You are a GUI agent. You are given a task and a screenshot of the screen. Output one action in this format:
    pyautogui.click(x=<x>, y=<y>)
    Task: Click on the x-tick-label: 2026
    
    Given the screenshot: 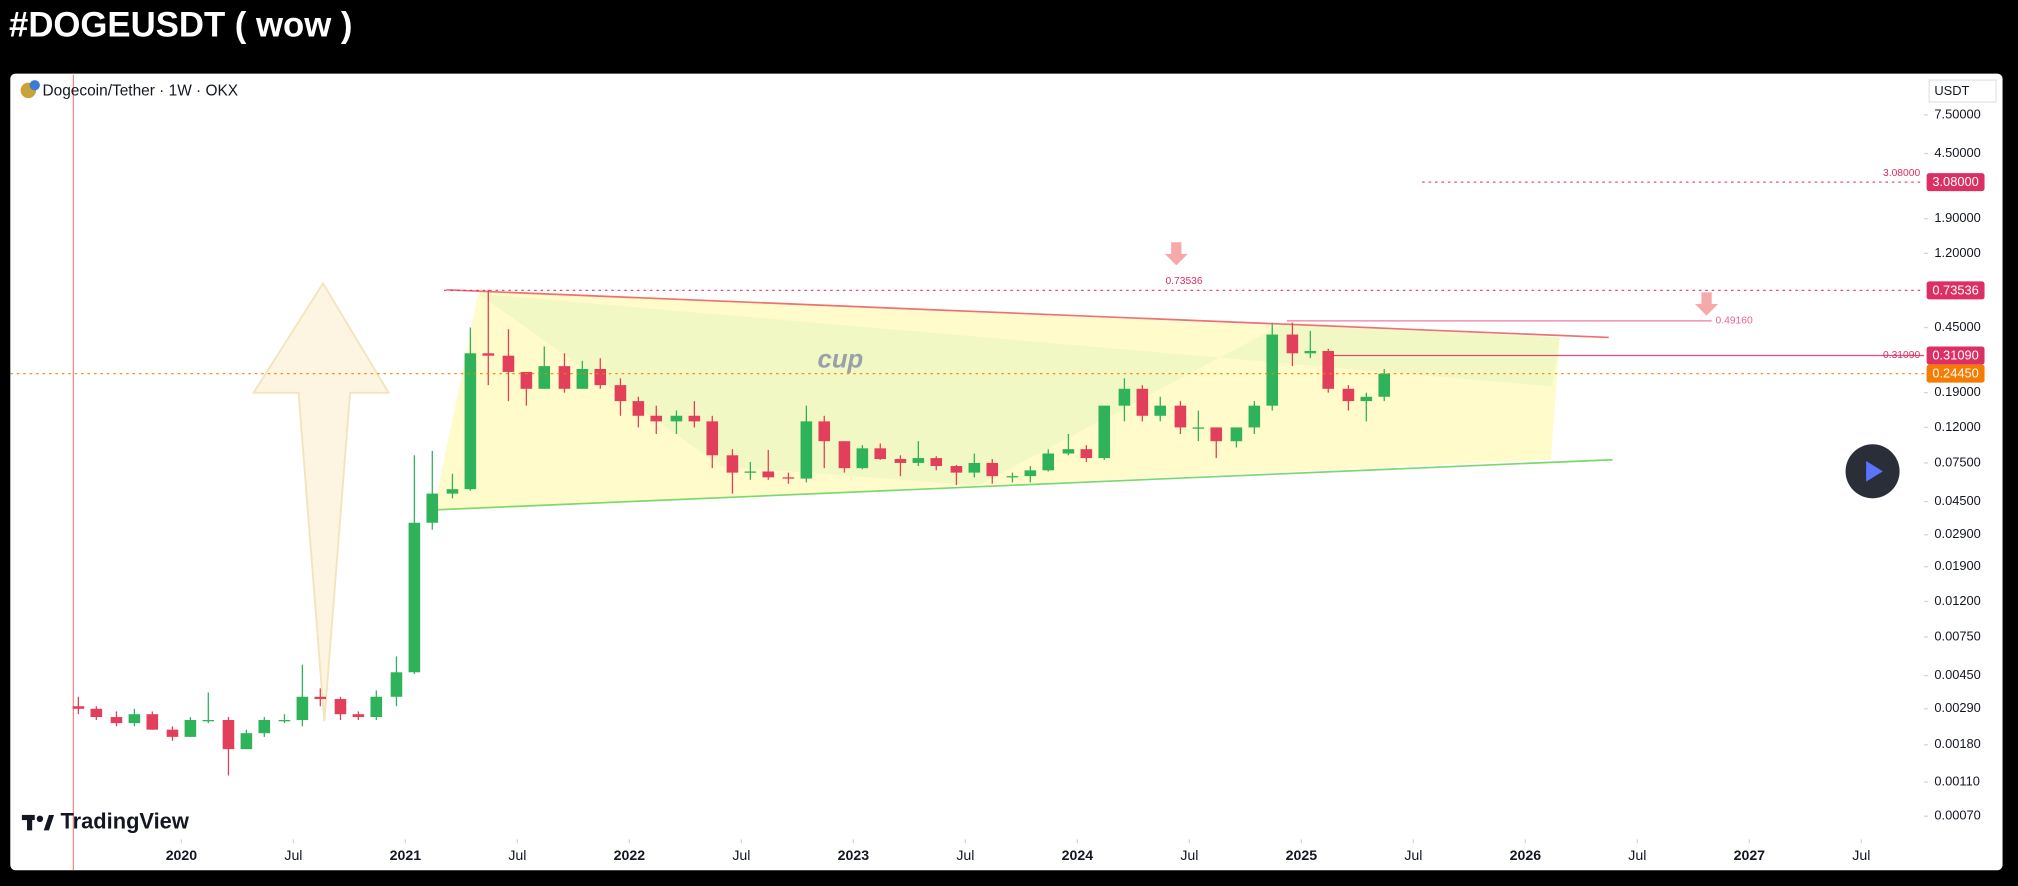 What is the action you would take?
    pyautogui.click(x=1526, y=855)
    